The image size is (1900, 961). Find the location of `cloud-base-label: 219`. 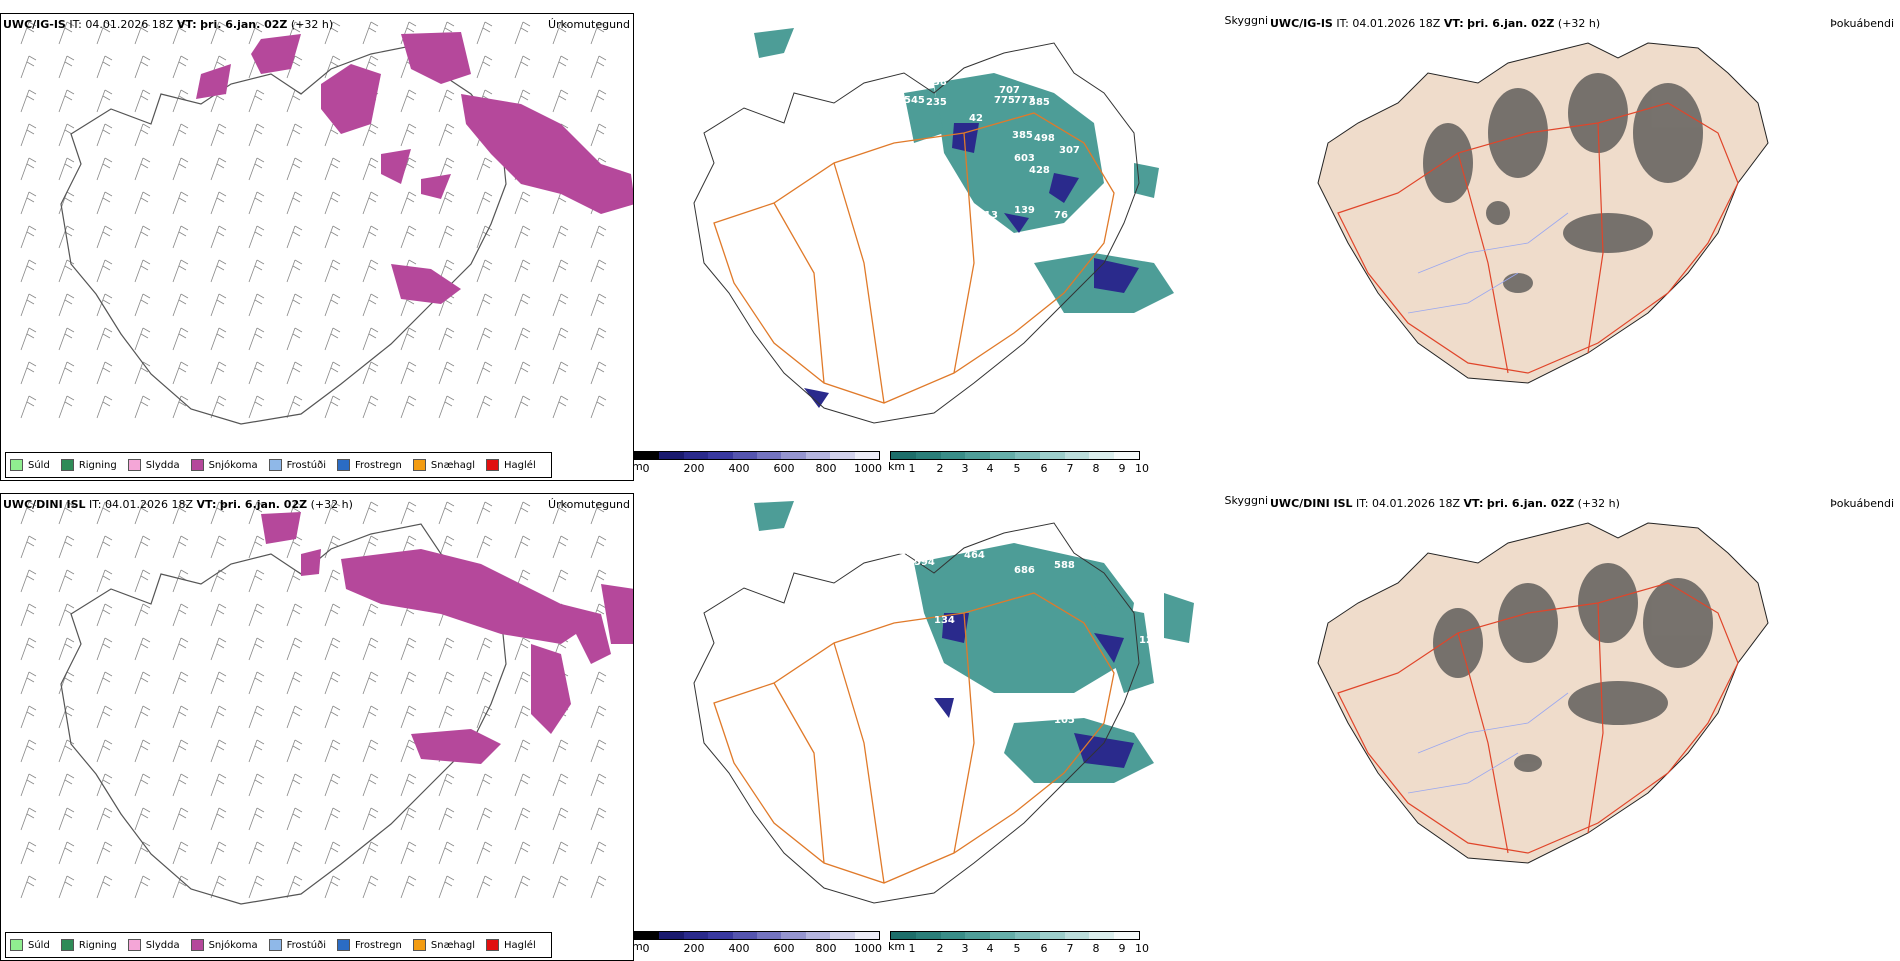

cloud-base-label: 219 is located at coordinates (1029, 712).